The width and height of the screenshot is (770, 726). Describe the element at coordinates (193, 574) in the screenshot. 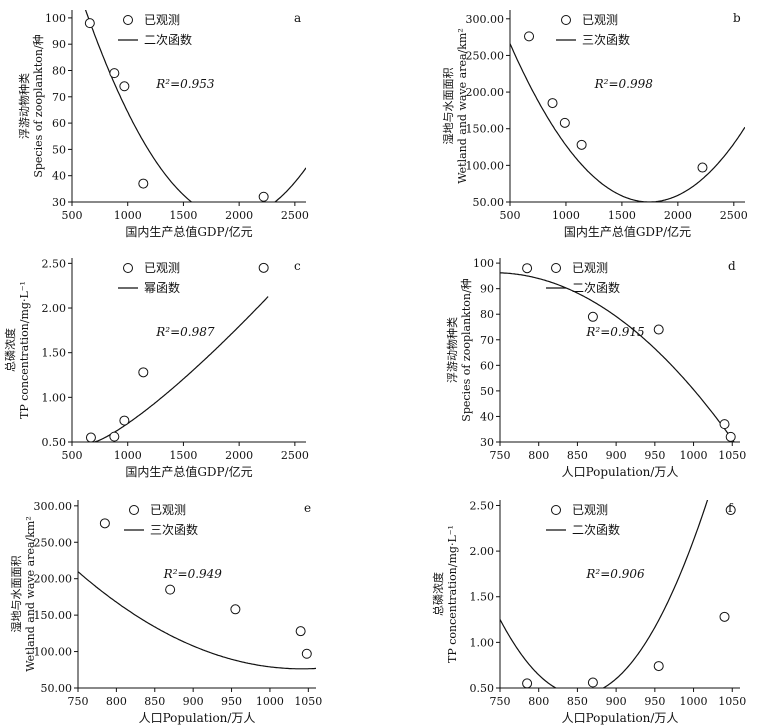

I see `r-squared-label: R²=0.949` at that location.